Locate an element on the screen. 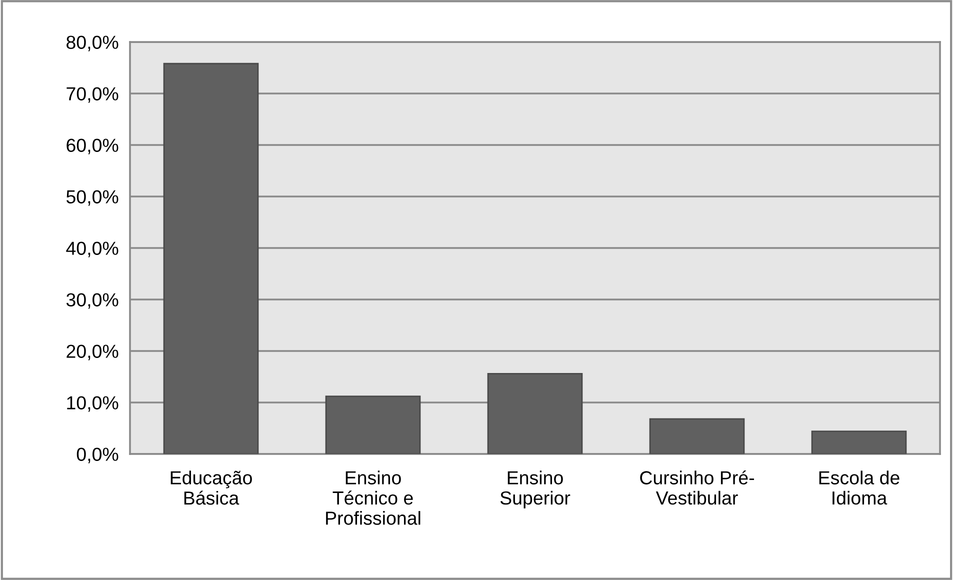 The width and height of the screenshot is (953, 580). x-tick-label: Escola de Idioma is located at coordinates (859, 487).